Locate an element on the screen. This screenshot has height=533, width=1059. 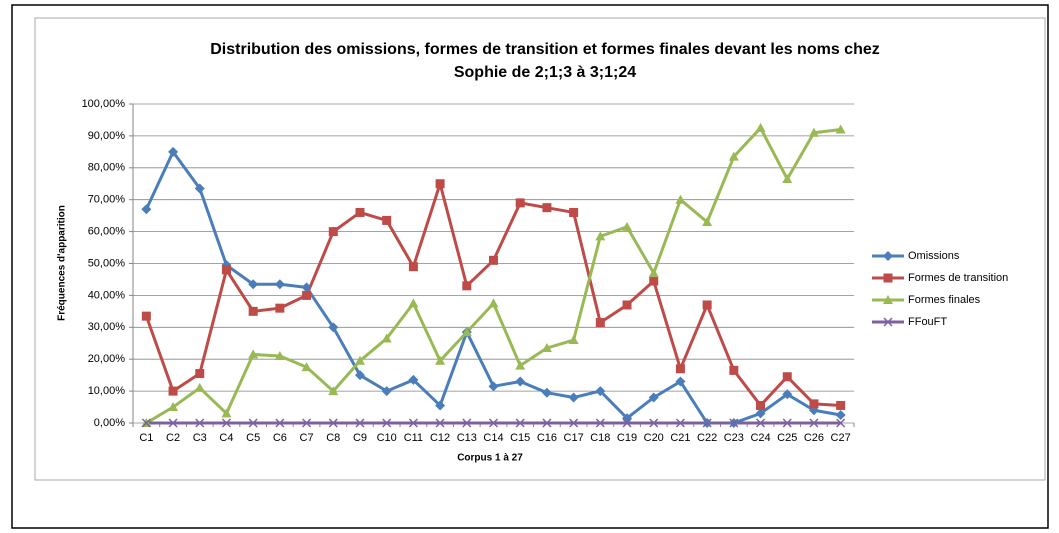
y-tick-label: 90,00% is located at coordinates (107, 136).